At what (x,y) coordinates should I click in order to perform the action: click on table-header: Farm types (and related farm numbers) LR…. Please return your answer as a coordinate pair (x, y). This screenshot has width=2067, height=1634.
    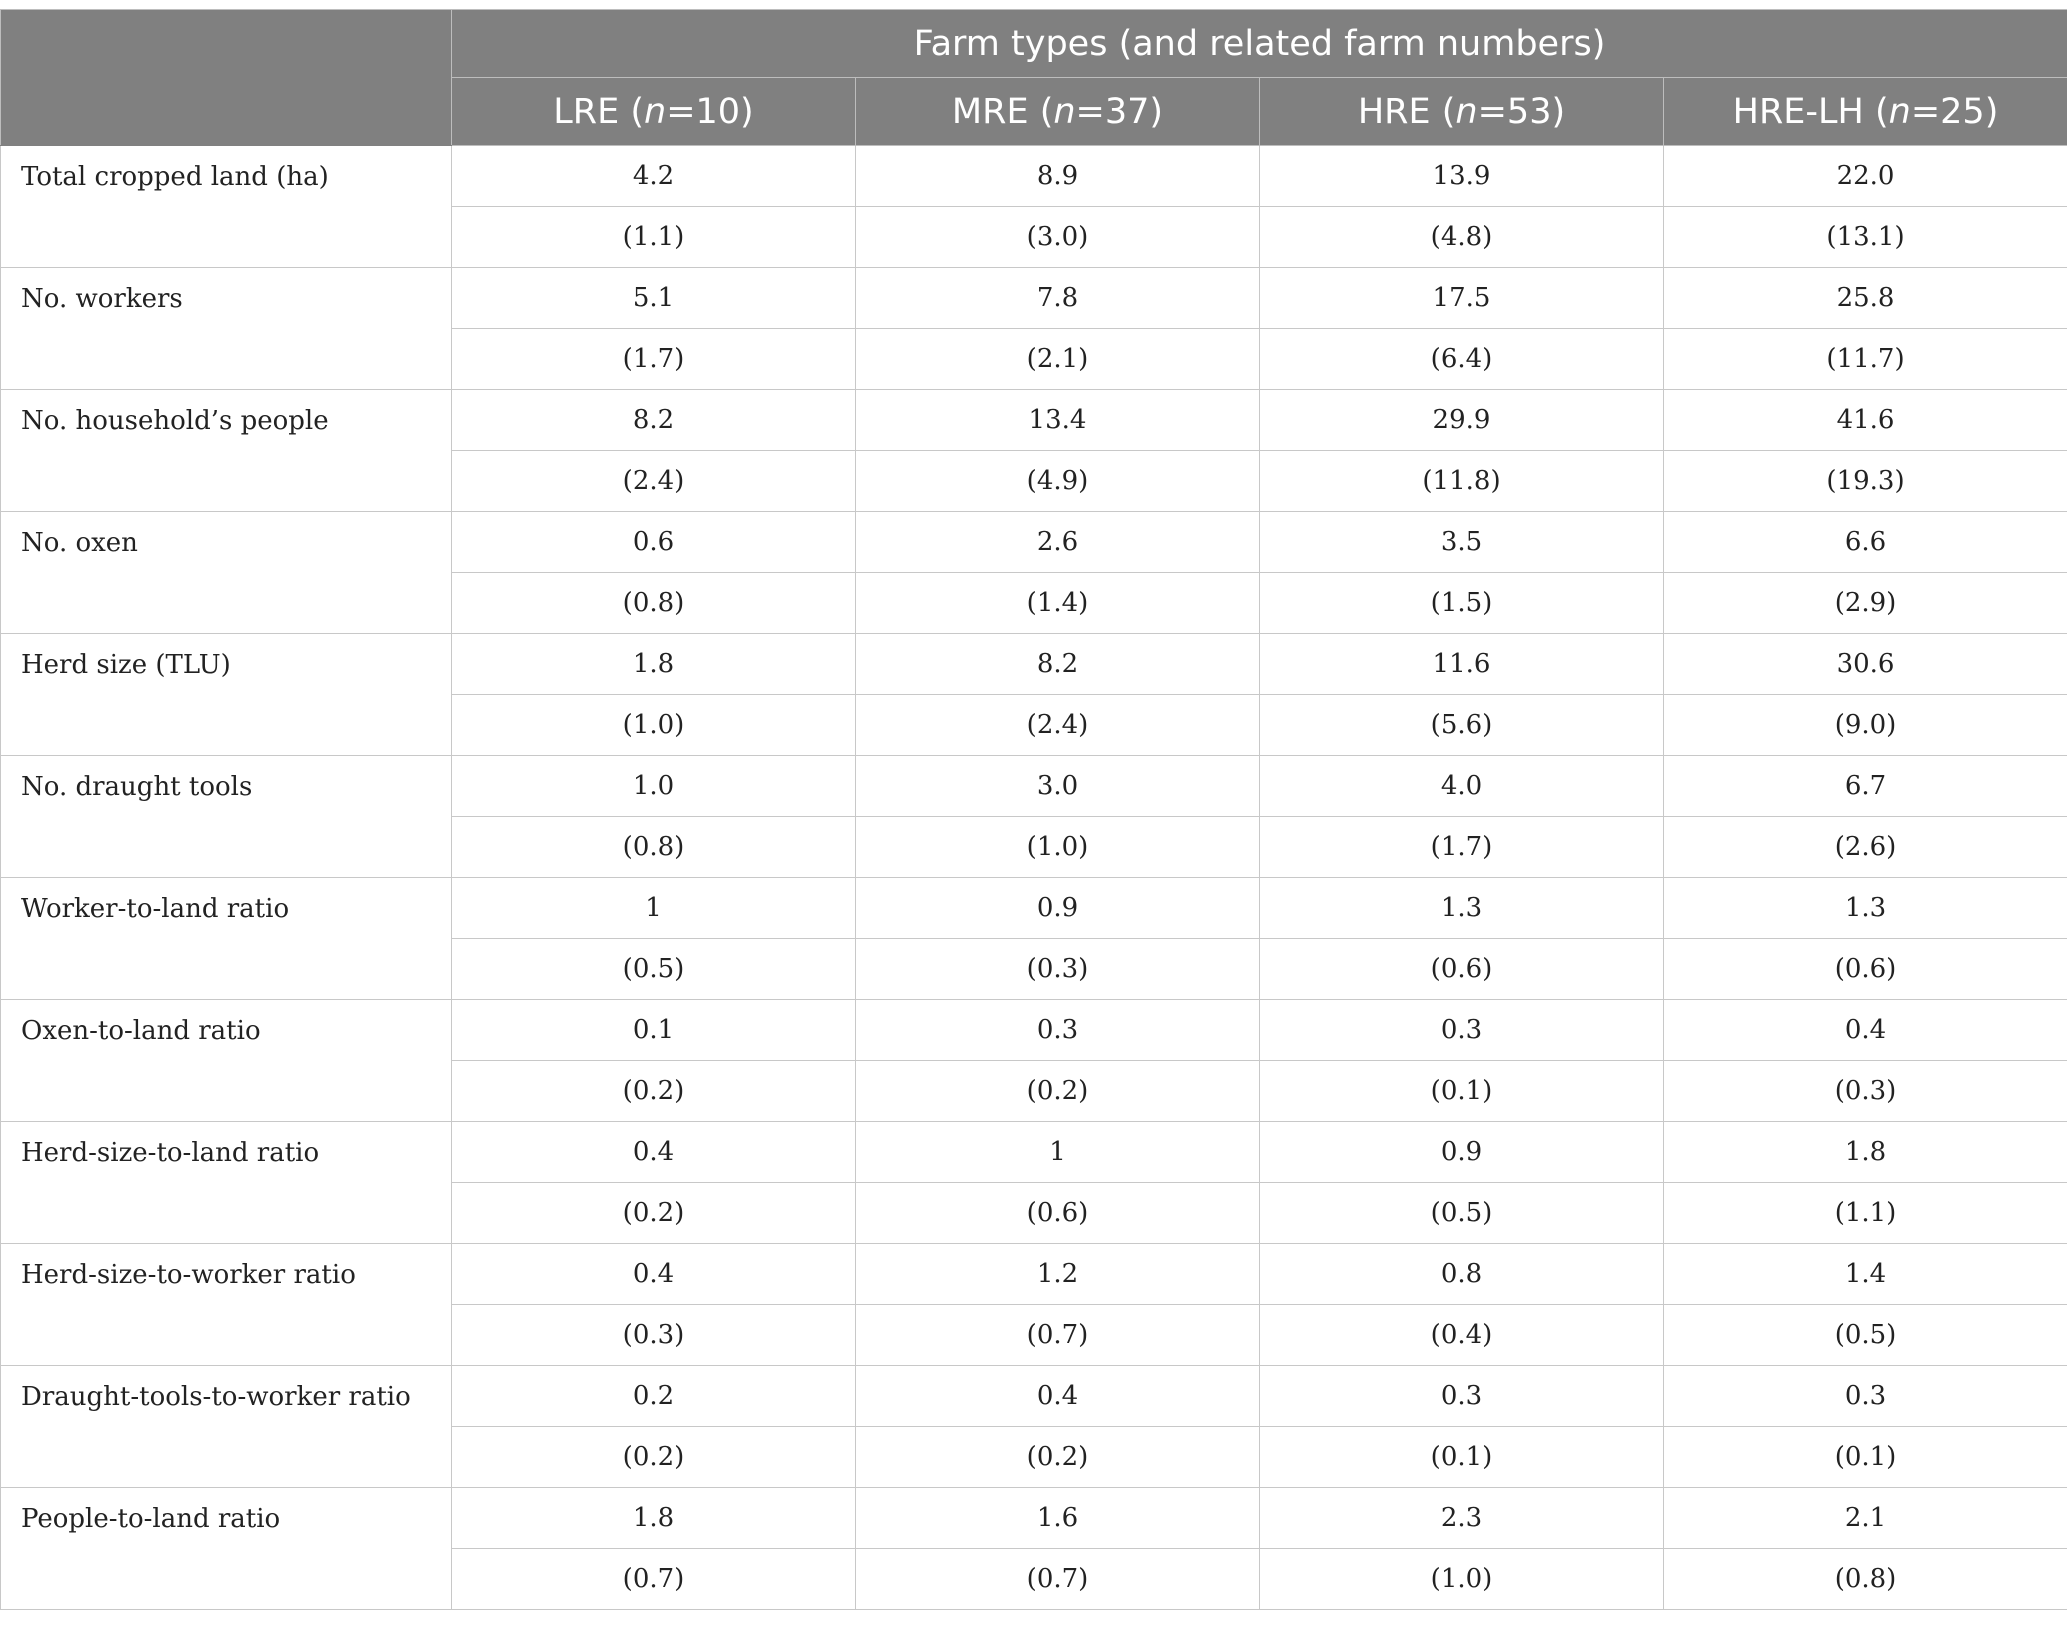
    Looking at the image, I should click on (1033, 77).